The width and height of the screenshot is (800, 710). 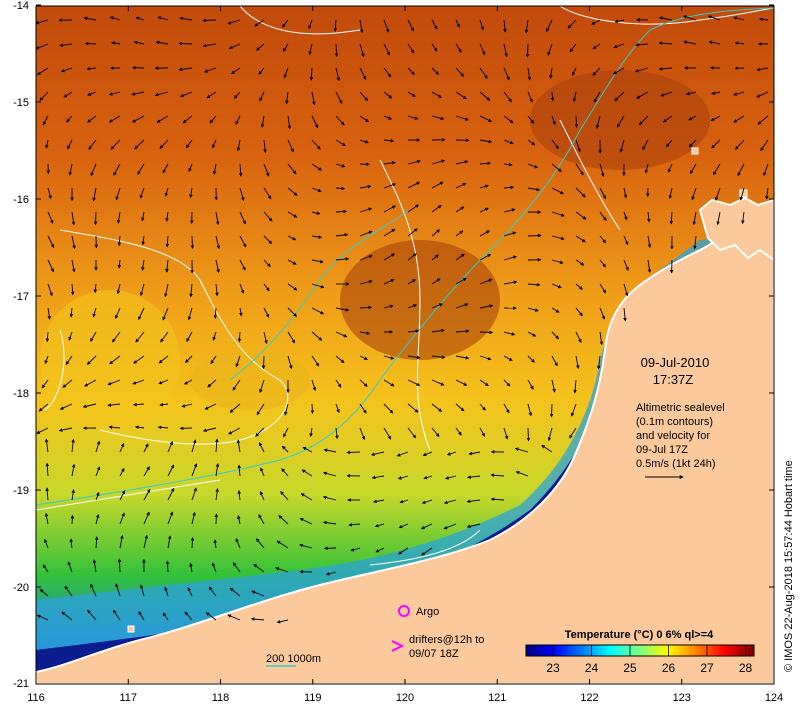 I want to click on y-tick-label: -17, so click(x=21, y=297).